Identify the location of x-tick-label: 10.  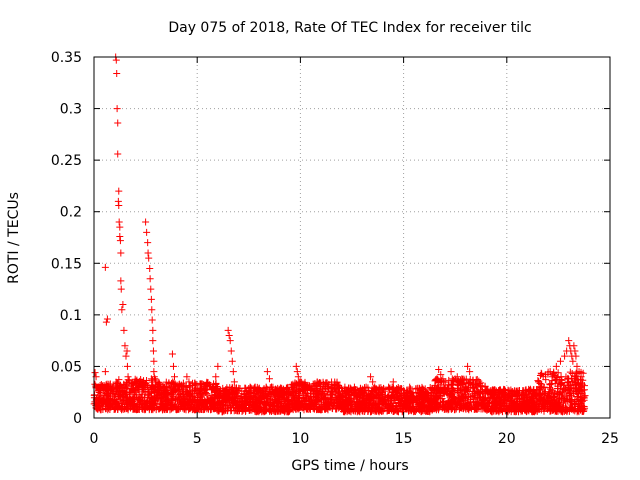
(300, 439).